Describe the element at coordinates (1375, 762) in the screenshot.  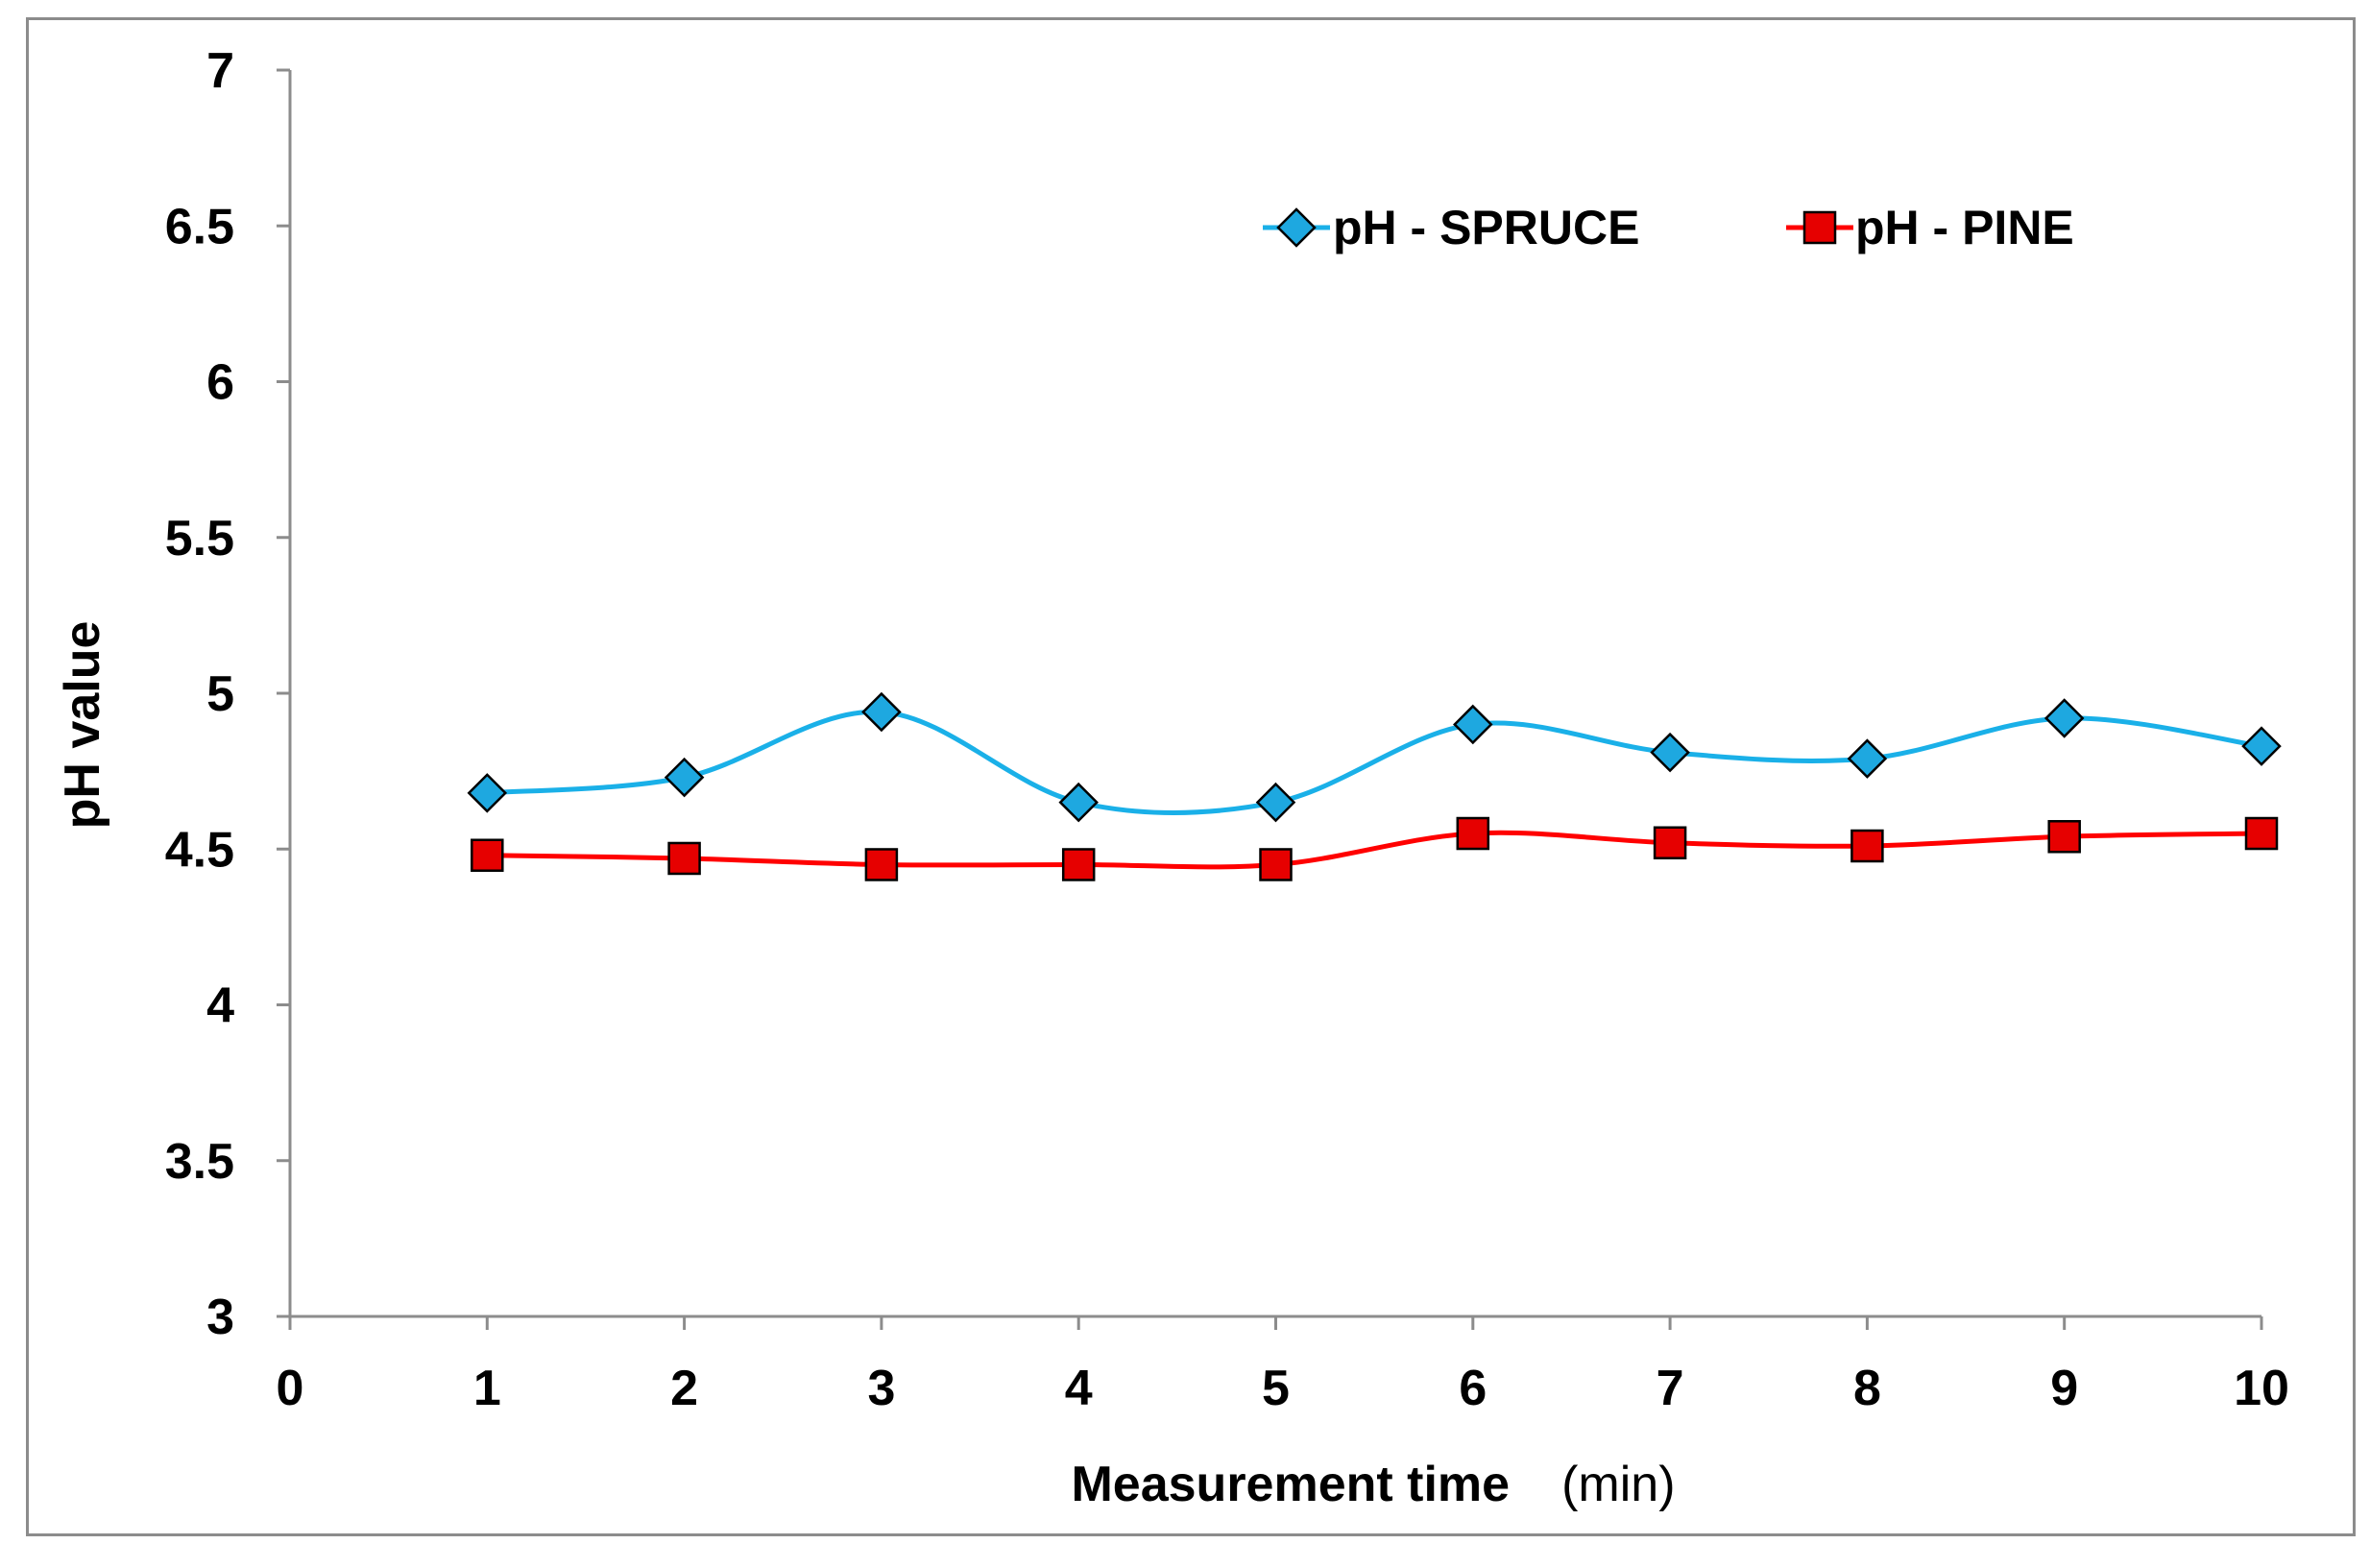
I see `series-line-spruce` at that location.